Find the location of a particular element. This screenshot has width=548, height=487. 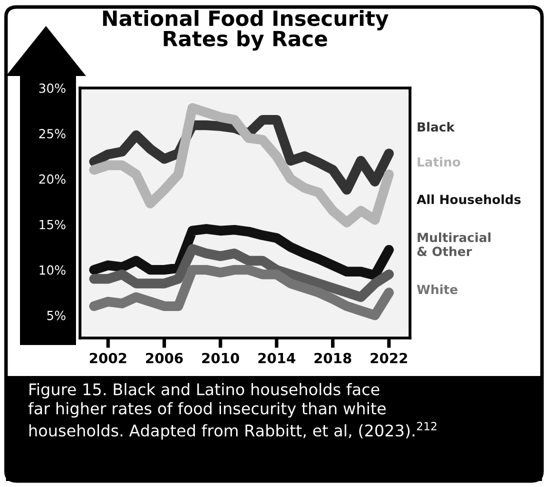

y-tick-label: 20% is located at coordinates (52, 179).